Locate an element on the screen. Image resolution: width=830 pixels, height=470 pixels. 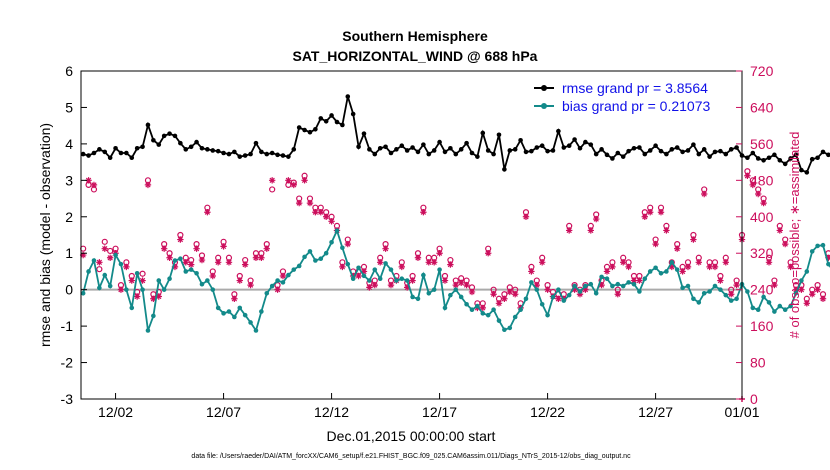
x-axis: 12/02 12/07 12/12 12/17 12/22 12/27 01/01 is located at coordinates (429, 406).